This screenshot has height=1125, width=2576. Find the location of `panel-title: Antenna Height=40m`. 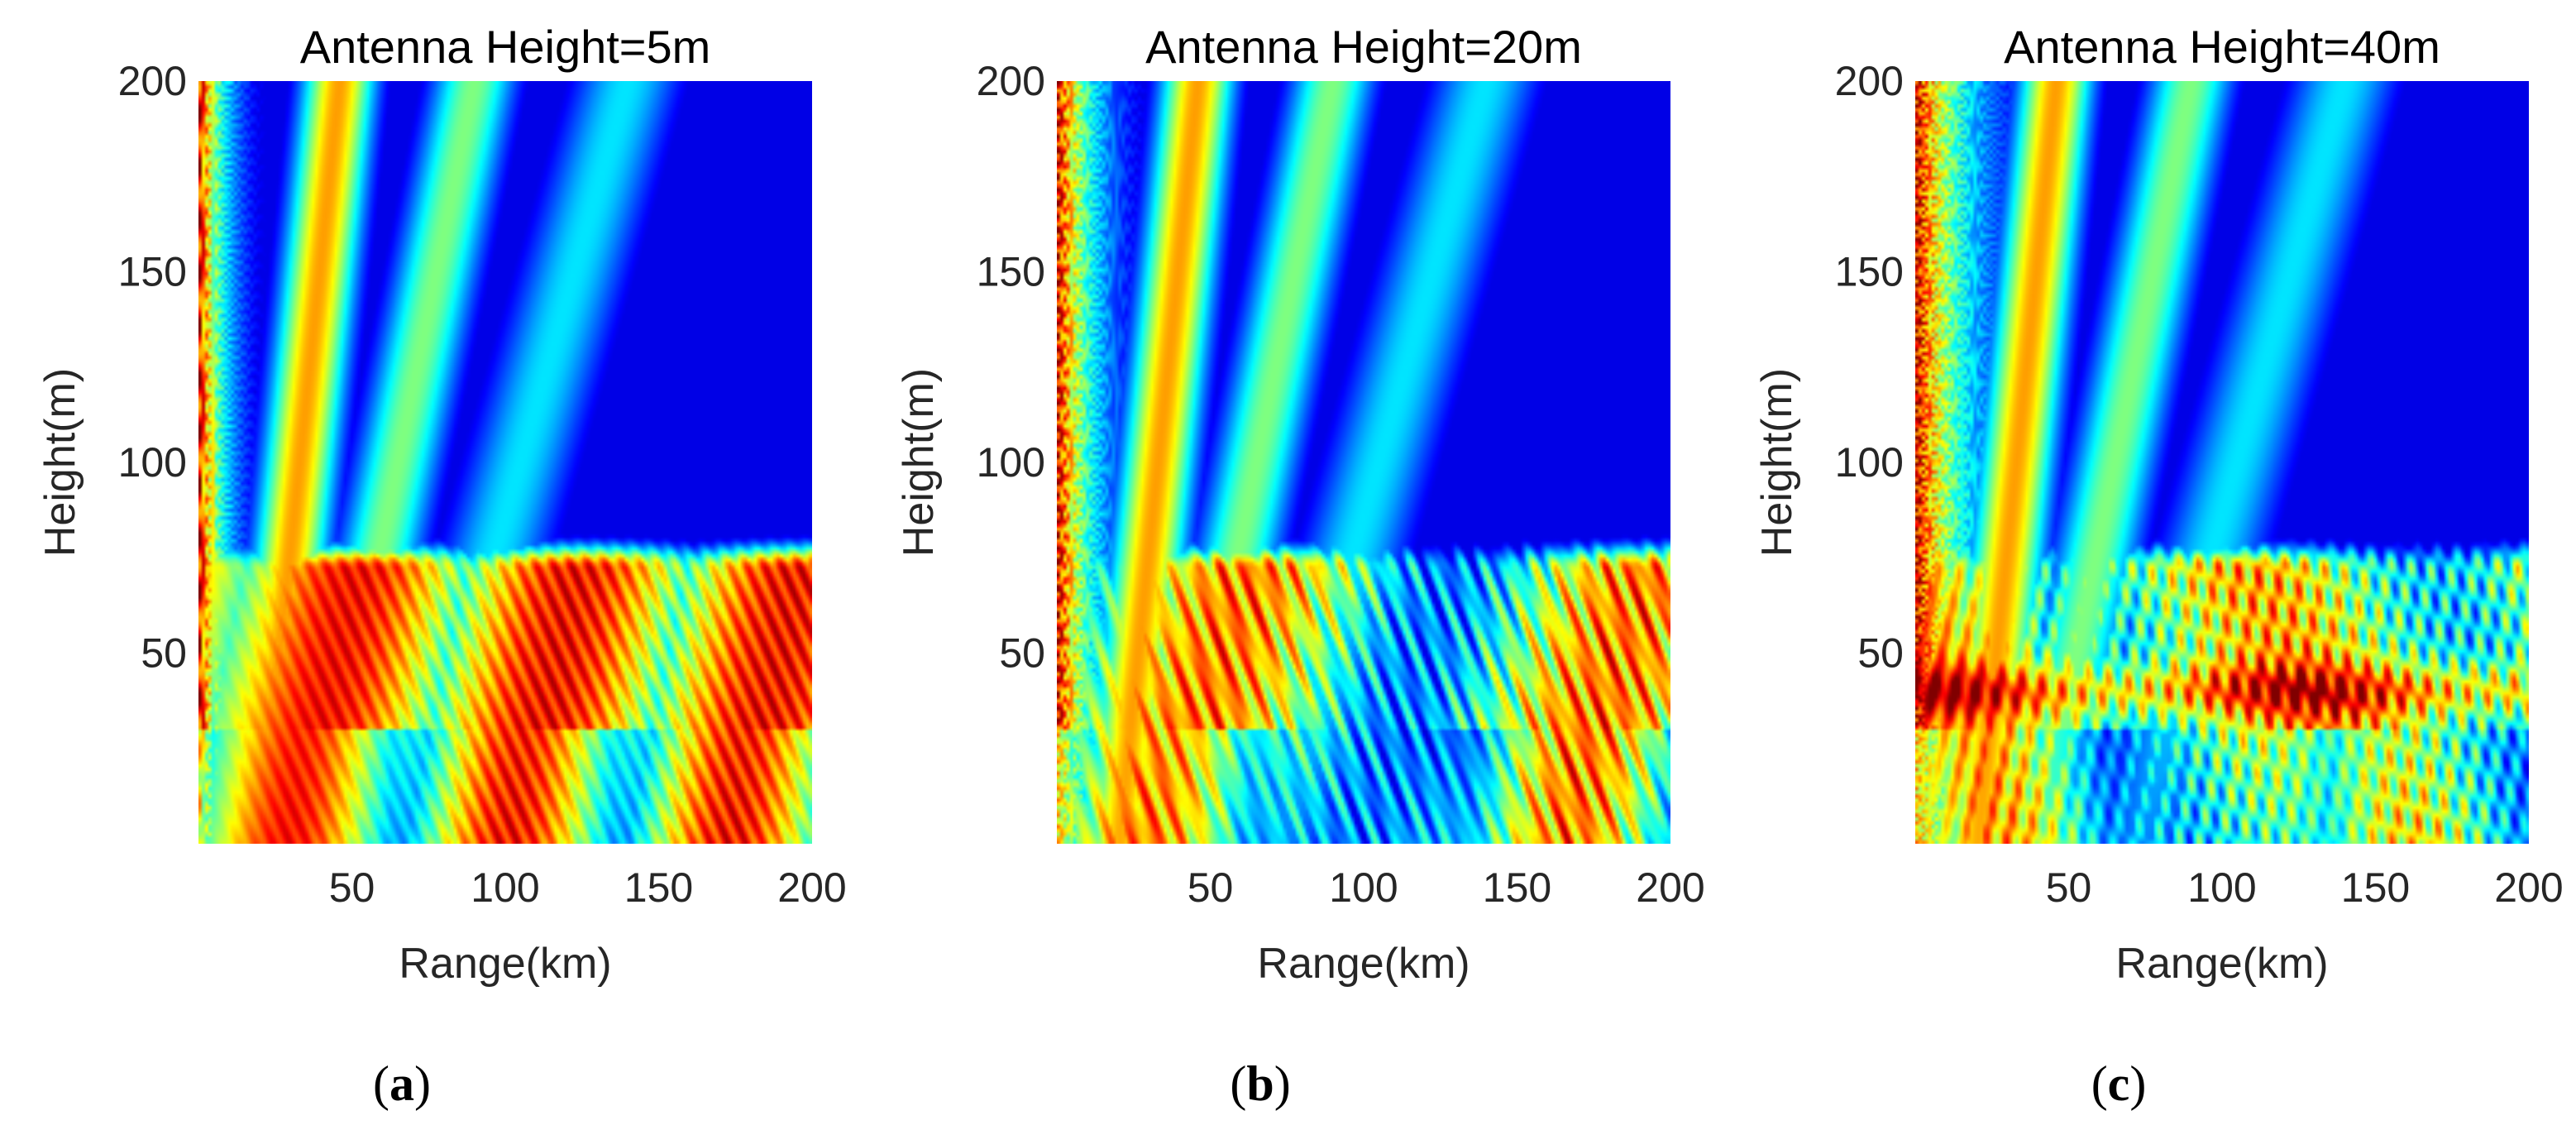

panel-title: Antenna Height=40m is located at coordinates (2222, 47).